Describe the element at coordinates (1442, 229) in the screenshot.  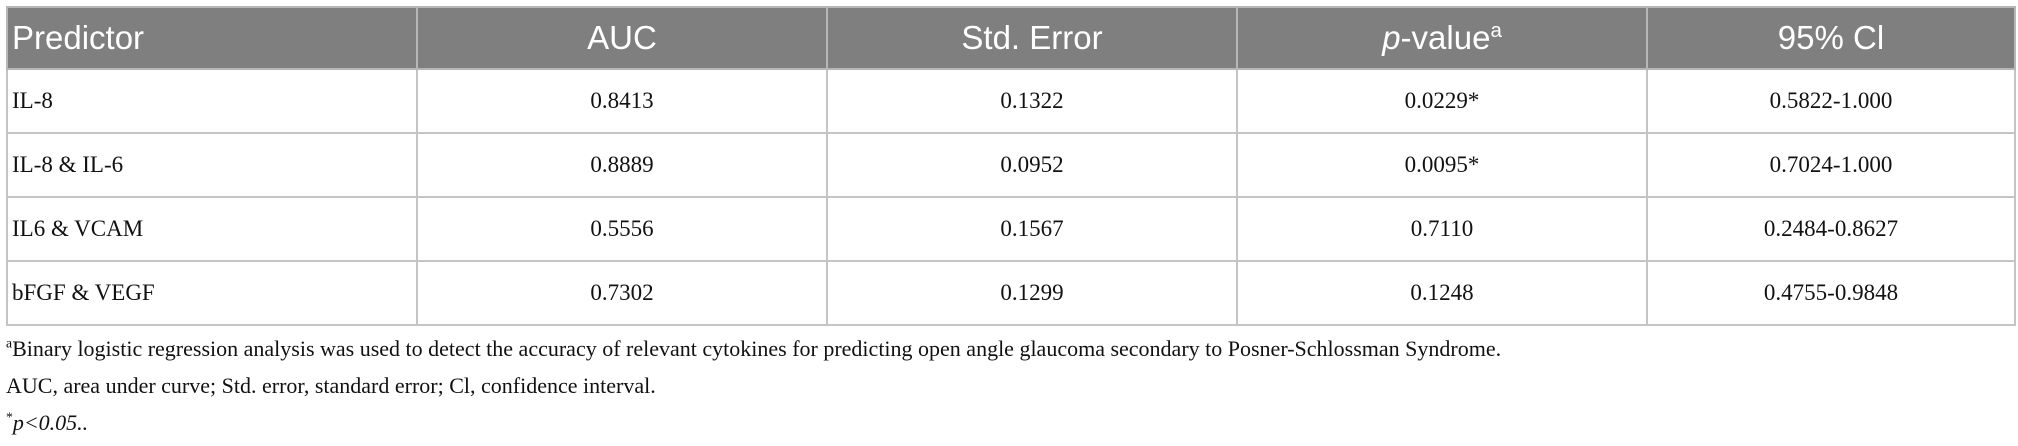
I see `cell-pvalue: 0.7110` at that location.